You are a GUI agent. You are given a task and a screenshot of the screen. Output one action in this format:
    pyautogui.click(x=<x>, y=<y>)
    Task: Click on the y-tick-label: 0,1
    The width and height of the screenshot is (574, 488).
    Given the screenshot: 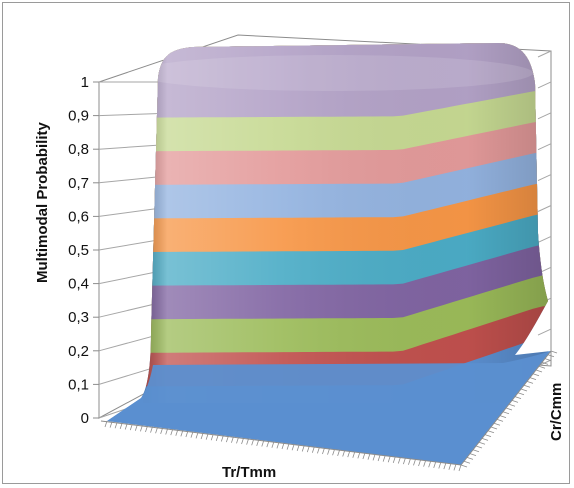 What is the action you would take?
    pyautogui.click(x=78, y=384)
    